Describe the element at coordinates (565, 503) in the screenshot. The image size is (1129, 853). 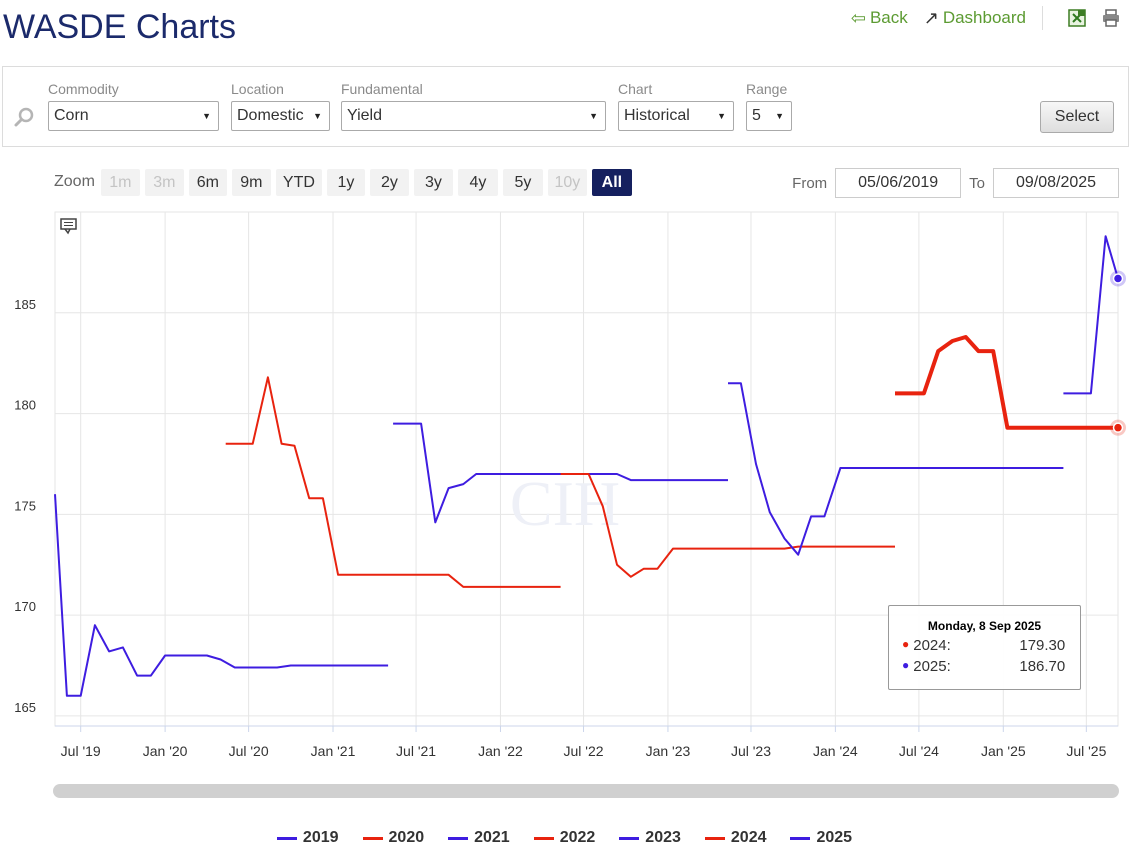
I see `watermark-logo: CIH` at that location.